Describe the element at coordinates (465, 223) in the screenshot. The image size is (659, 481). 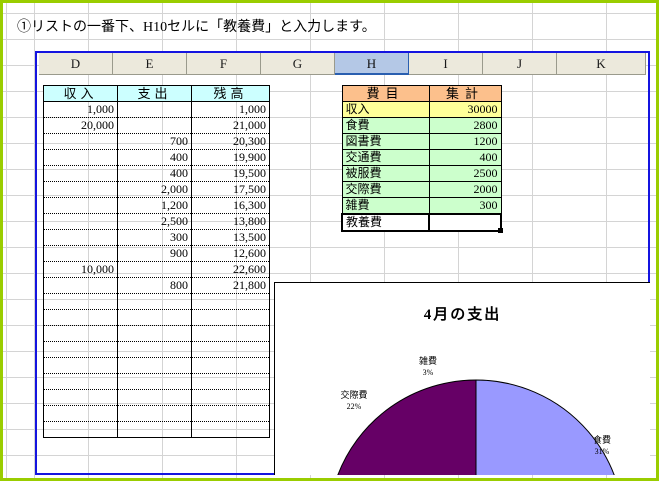
I see `summary-cell-value` at that location.